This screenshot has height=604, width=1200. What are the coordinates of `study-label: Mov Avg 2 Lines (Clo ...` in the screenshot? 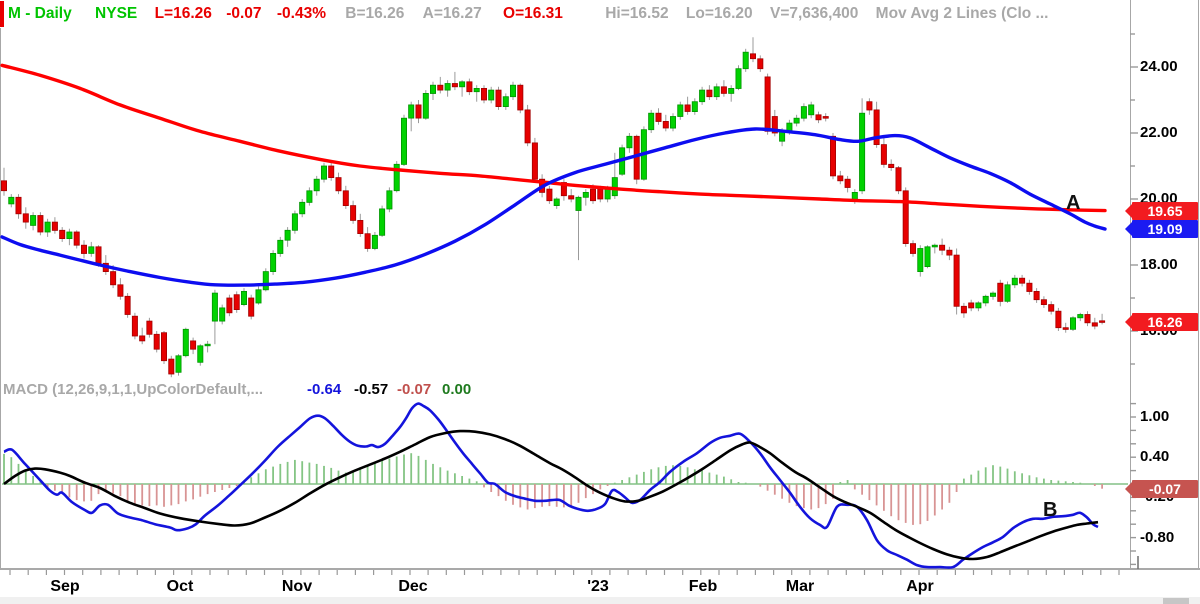 It's located at (962, 13).